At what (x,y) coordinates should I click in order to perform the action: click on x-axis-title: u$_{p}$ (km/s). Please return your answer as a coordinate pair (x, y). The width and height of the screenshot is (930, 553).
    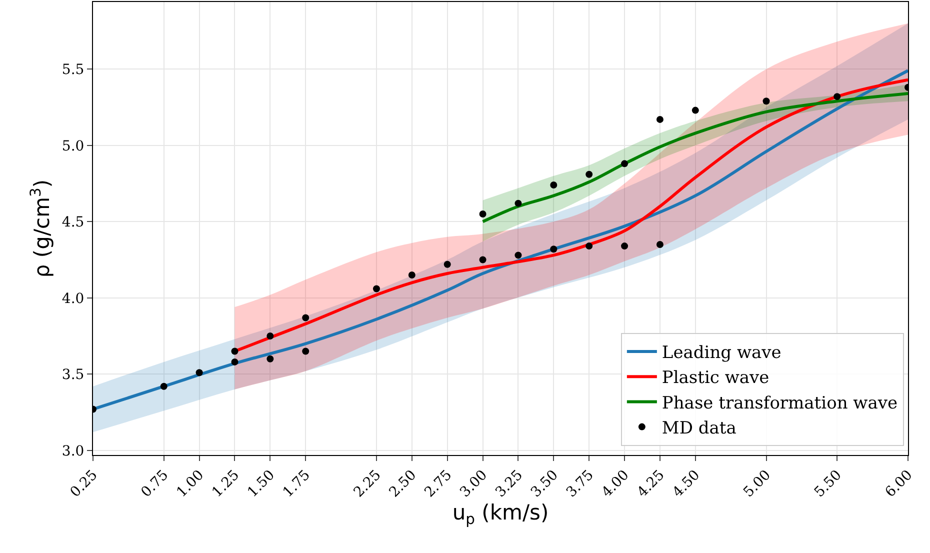
    Looking at the image, I should click on (500, 514).